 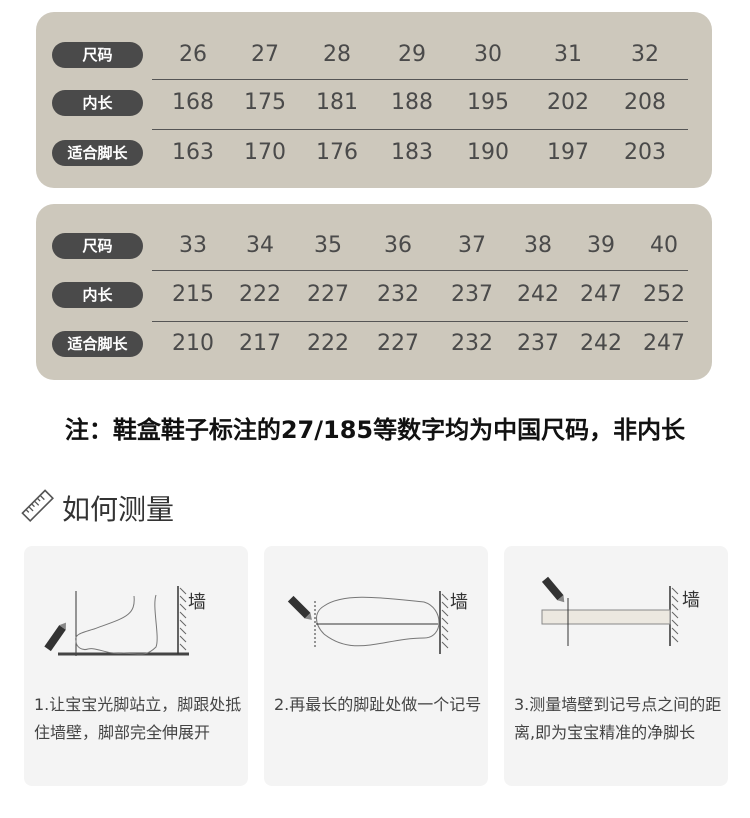 What do you see at coordinates (645, 102) in the screenshot?
I see `inner-length-row-value: 208` at bounding box center [645, 102].